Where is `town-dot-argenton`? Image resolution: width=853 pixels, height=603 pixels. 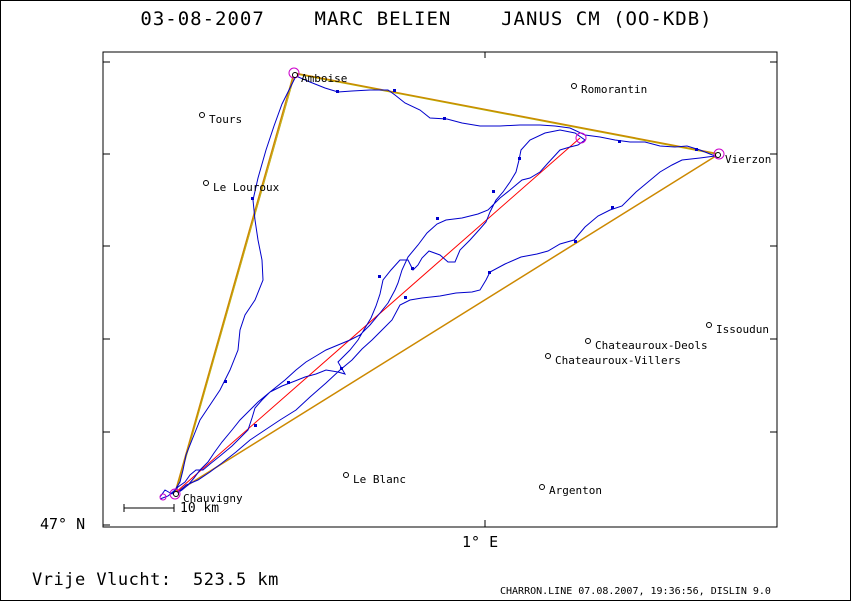
town-dot-argenton is located at coordinates (542, 487).